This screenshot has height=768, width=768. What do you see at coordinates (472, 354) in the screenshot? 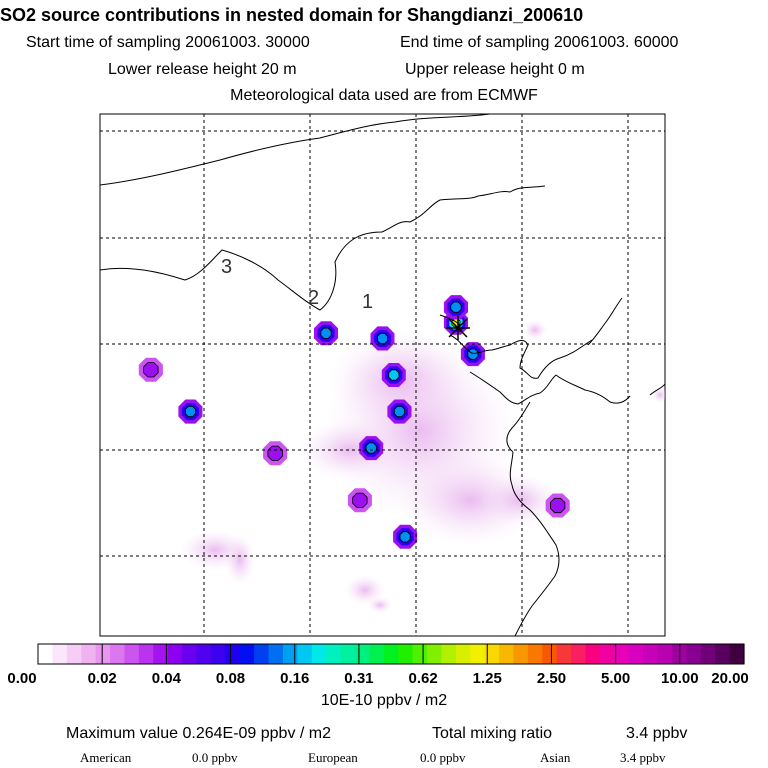
I see `hotspot-east-a` at bounding box center [472, 354].